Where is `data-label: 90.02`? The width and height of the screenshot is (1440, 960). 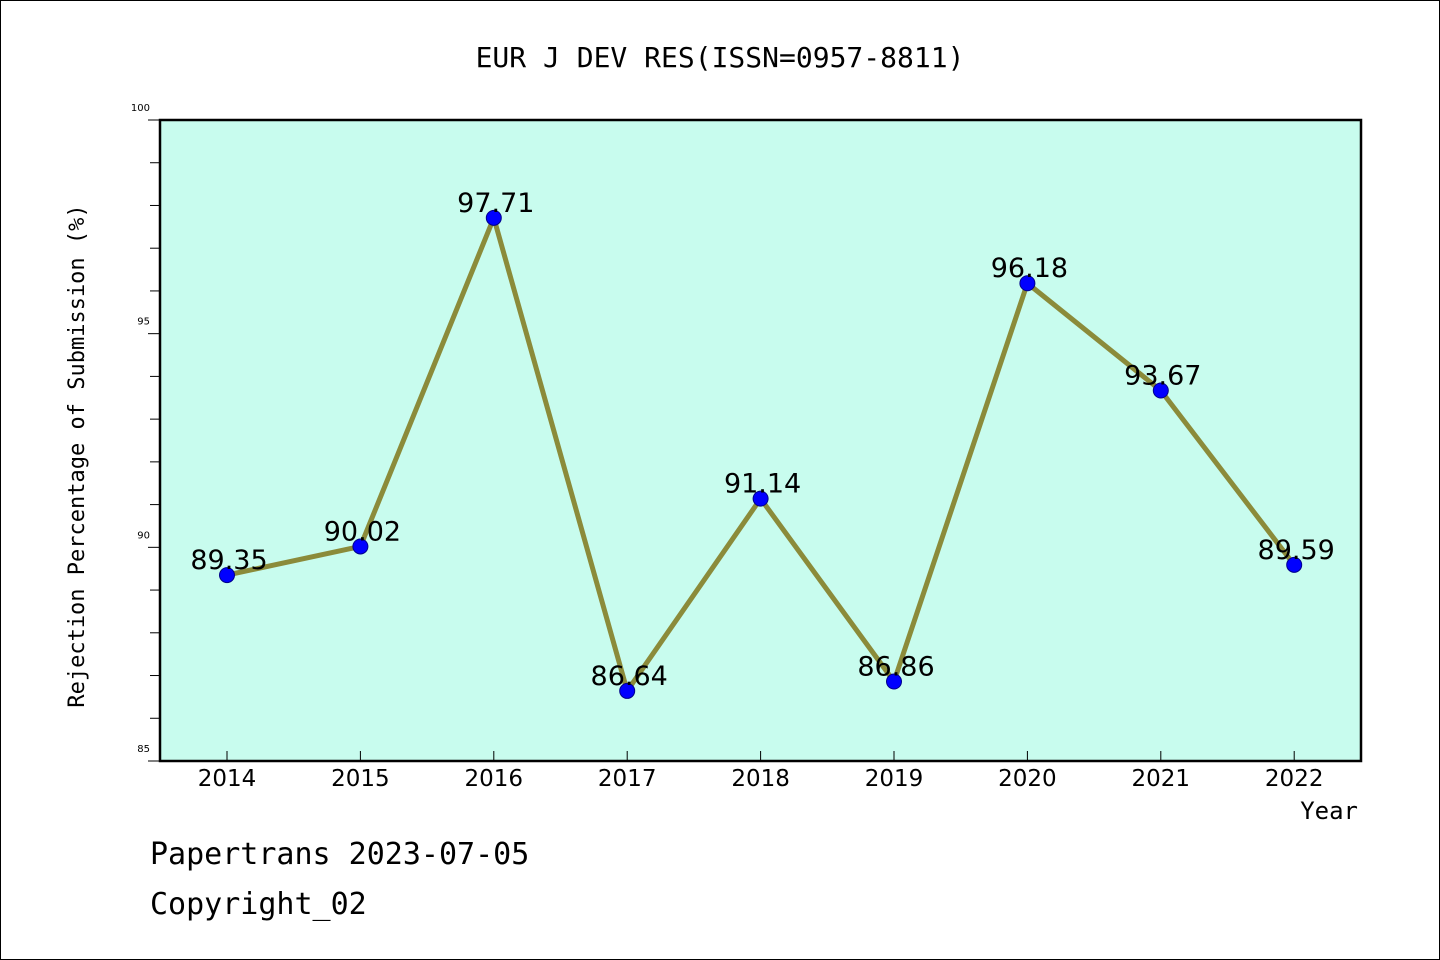
data-label: 90.02 is located at coordinates (362, 531).